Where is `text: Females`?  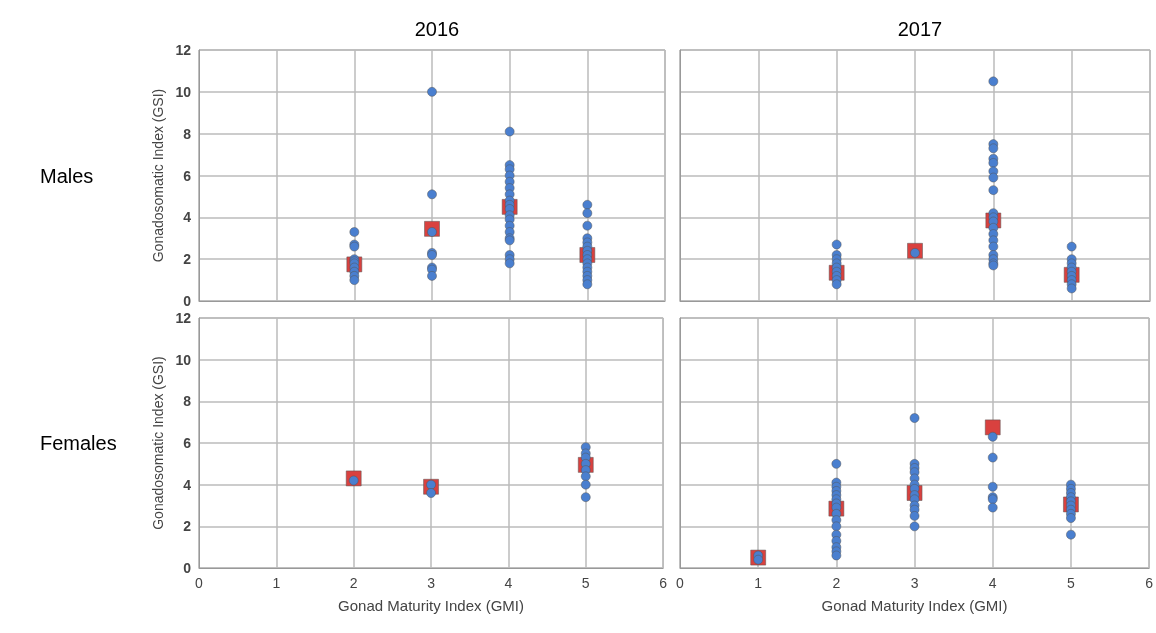
text: Females is located at coordinates (78, 443).